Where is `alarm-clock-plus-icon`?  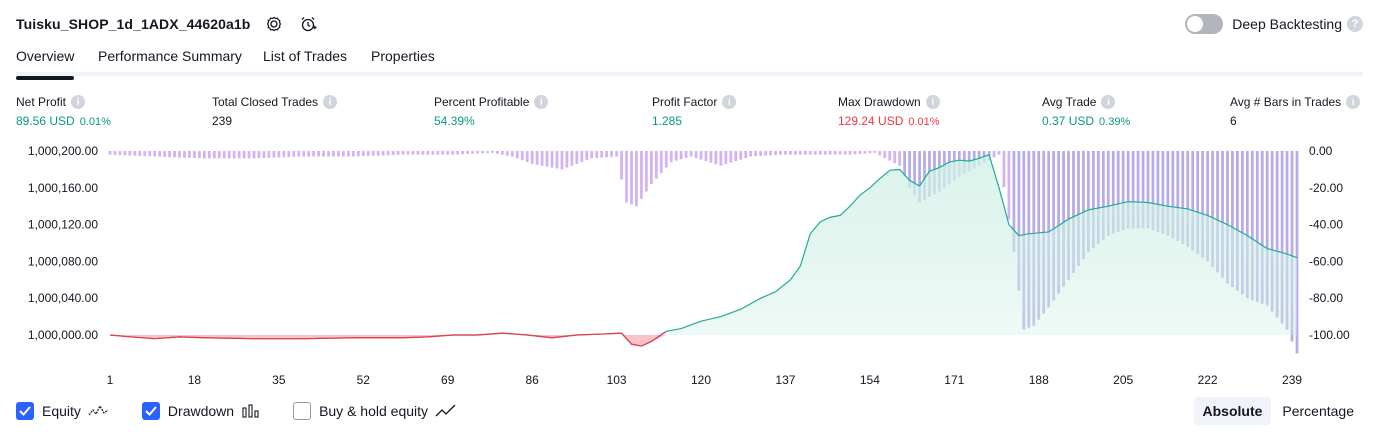
alarm-clock-plus-icon is located at coordinates (308, 24).